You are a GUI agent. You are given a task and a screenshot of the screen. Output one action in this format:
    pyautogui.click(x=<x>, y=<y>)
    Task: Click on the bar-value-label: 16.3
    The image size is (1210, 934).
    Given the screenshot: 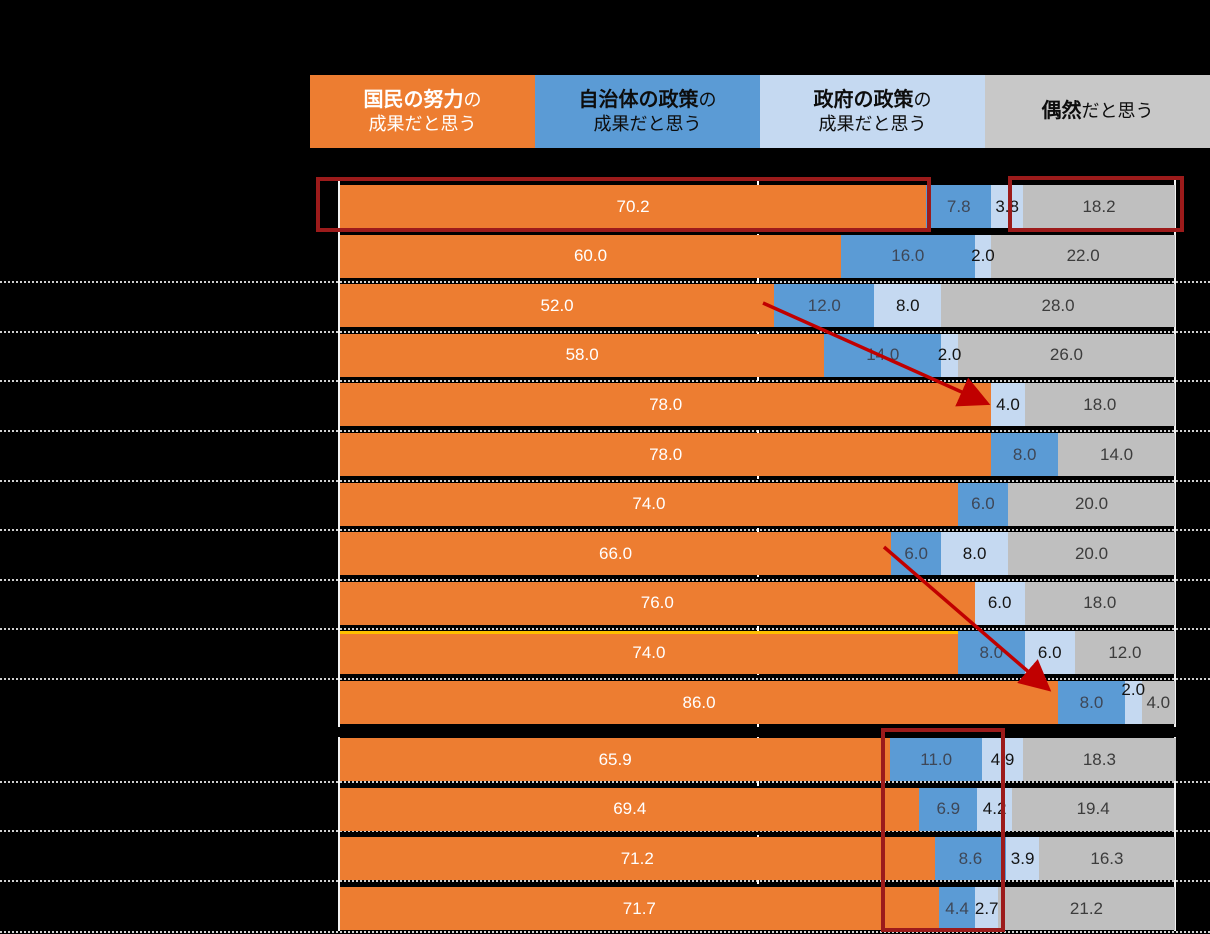 What is the action you would take?
    pyautogui.click(x=1107, y=858)
    